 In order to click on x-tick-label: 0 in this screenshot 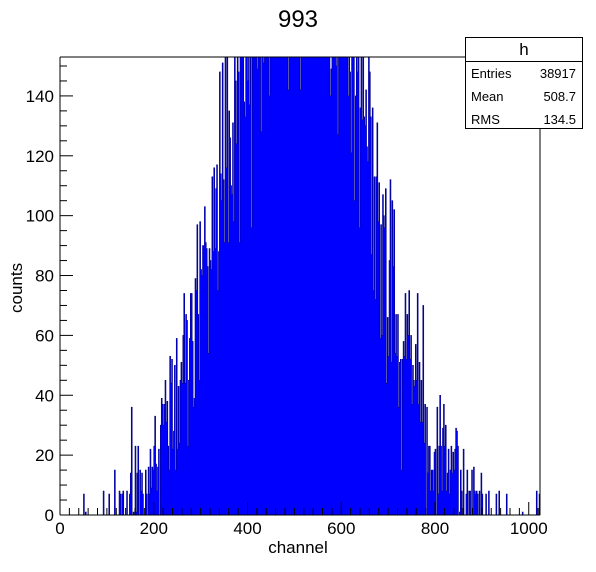, I will do `click(59, 528)`.